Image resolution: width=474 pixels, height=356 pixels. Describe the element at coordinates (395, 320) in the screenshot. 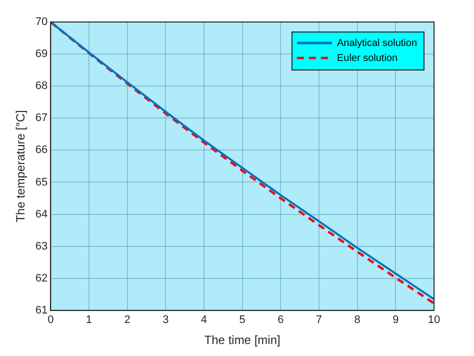

I see `x-tick-label: 9` at that location.